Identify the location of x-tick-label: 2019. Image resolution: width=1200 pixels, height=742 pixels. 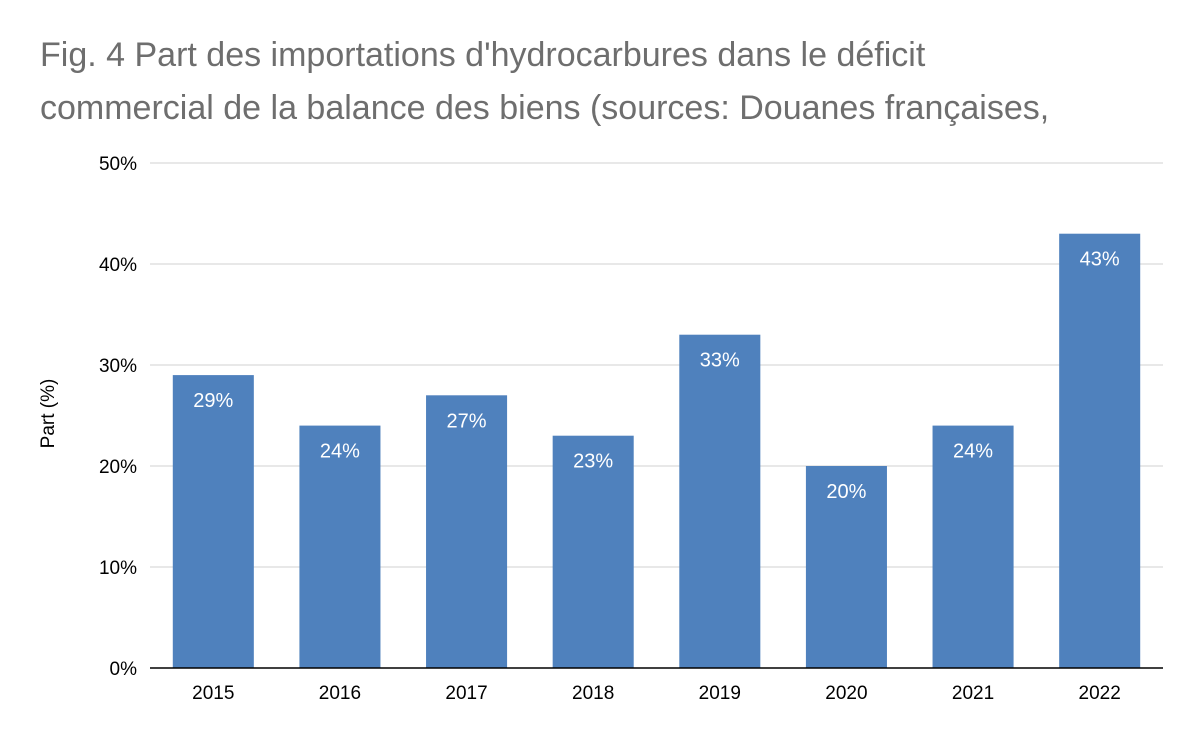
(720, 693).